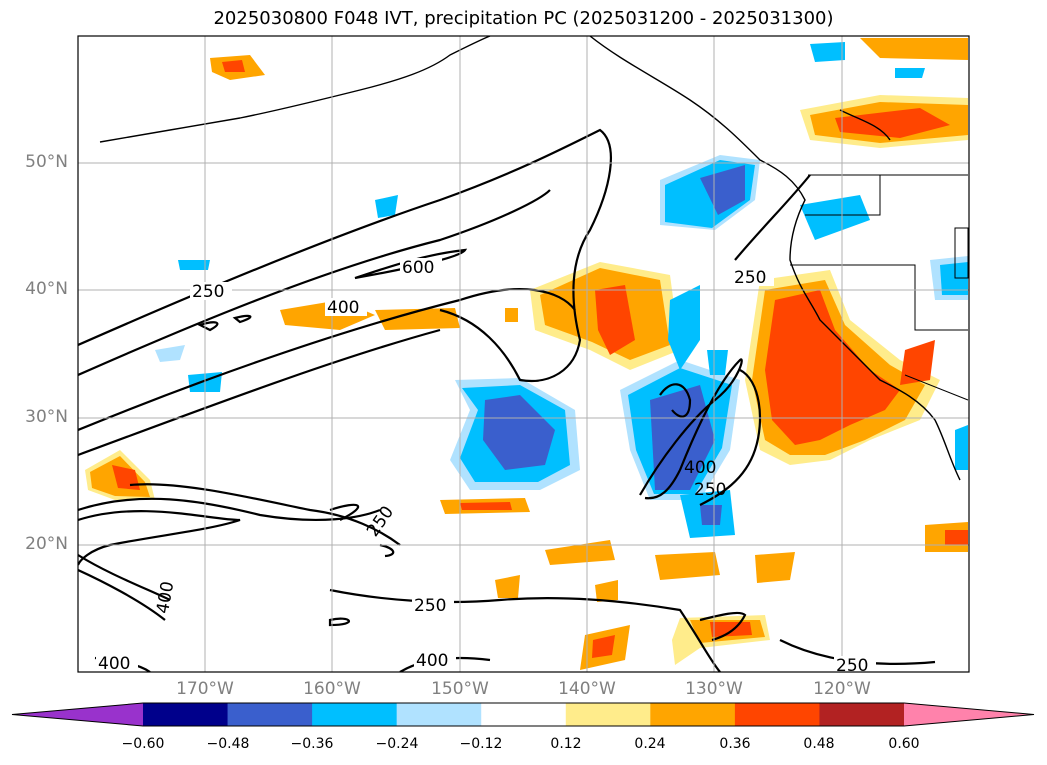 The width and height of the screenshot is (1047, 765). Describe the element at coordinates (228, 744) in the screenshot. I see `colorbar-tick-label: −0.48` at that location.